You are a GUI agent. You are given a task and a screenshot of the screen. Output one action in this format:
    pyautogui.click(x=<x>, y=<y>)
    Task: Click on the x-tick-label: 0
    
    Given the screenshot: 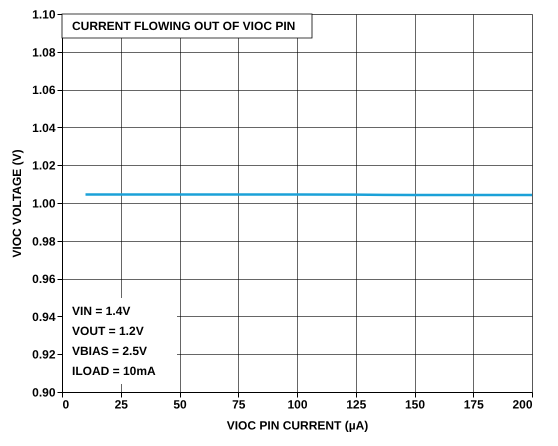 What is the action you would take?
    pyautogui.click(x=66, y=405)
    